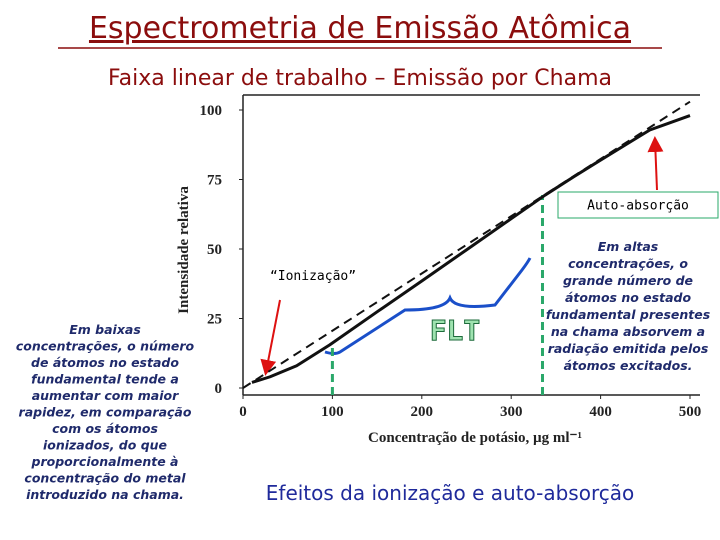 The image size is (720, 540). What do you see at coordinates (214, 320) in the screenshot?
I see `y-tick-label: 25` at bounding box center [214, 320].